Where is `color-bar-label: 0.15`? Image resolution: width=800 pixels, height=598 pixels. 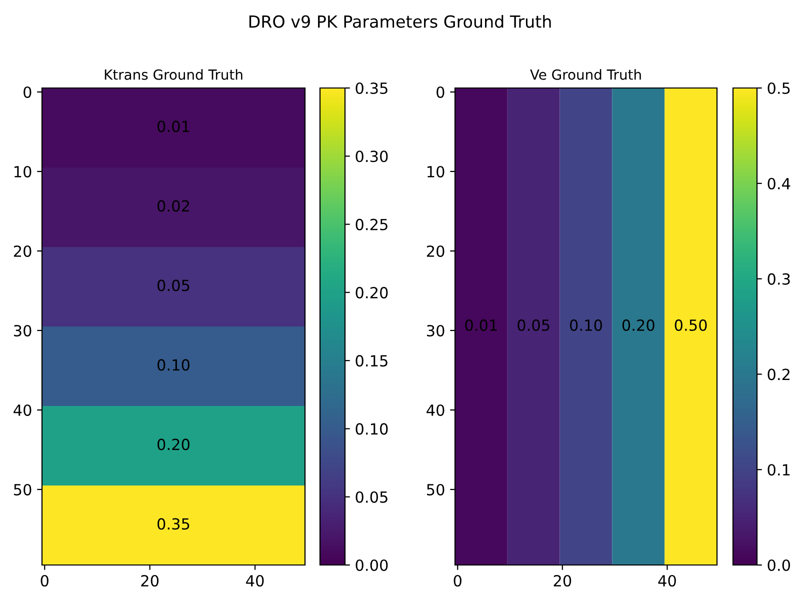
color-bar-label: 0.15 is located at coordinates (372, 361).